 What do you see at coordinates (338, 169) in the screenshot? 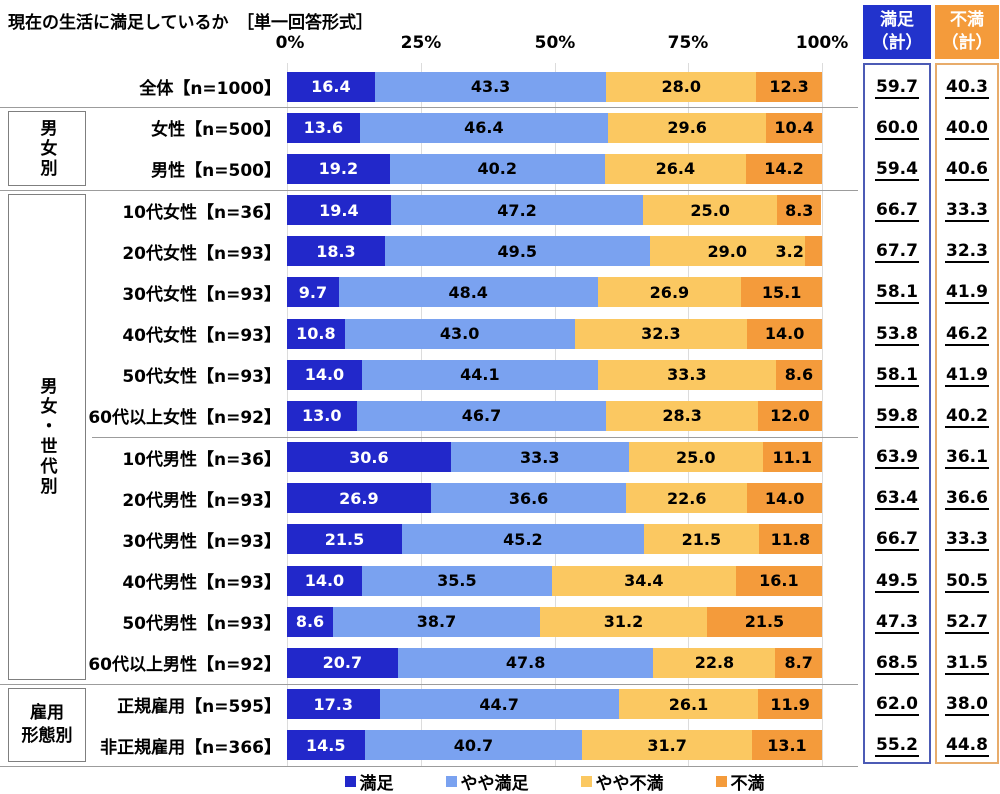
I see `bar-value-label: 19.2` at bounding box center [338, 169].